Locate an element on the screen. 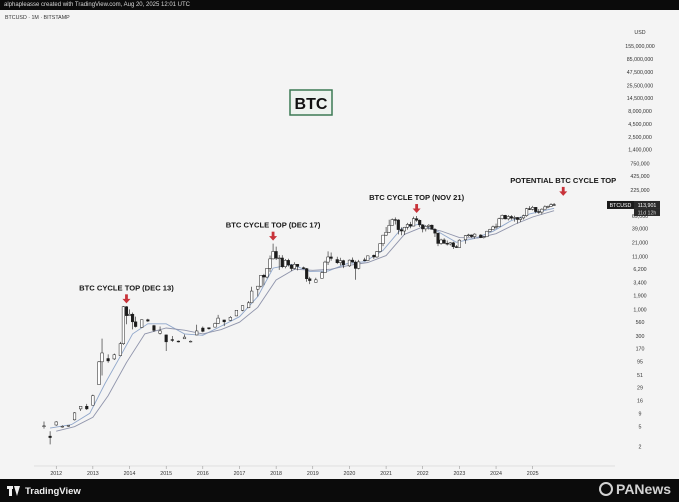 This screenshot has width=679, height=502. x-tick-label: 2021 is located at coordinates (386, 474).